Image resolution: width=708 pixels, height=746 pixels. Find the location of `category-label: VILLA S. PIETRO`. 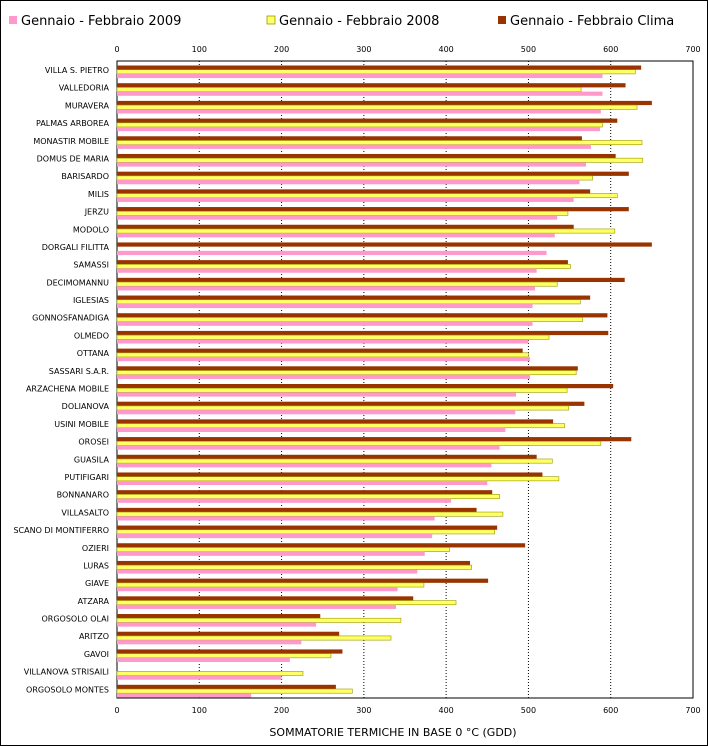

category-label: VILLA S. PIETRO is located at coordinates (77, 70).